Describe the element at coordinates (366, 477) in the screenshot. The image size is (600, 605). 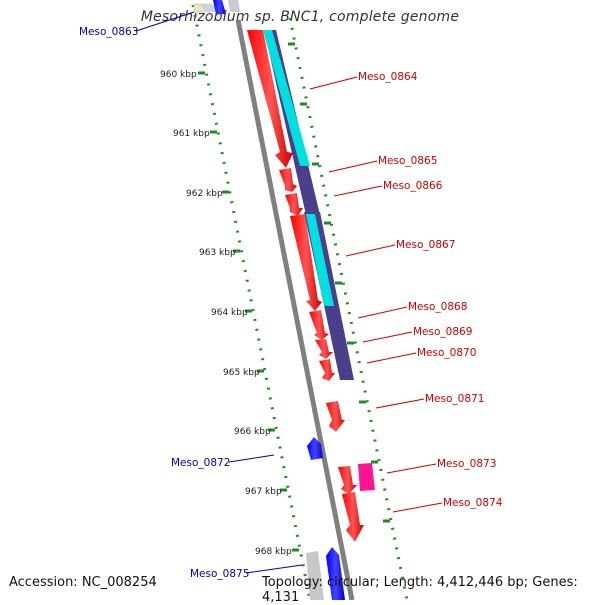
I see `cog-band-pink` at that location.